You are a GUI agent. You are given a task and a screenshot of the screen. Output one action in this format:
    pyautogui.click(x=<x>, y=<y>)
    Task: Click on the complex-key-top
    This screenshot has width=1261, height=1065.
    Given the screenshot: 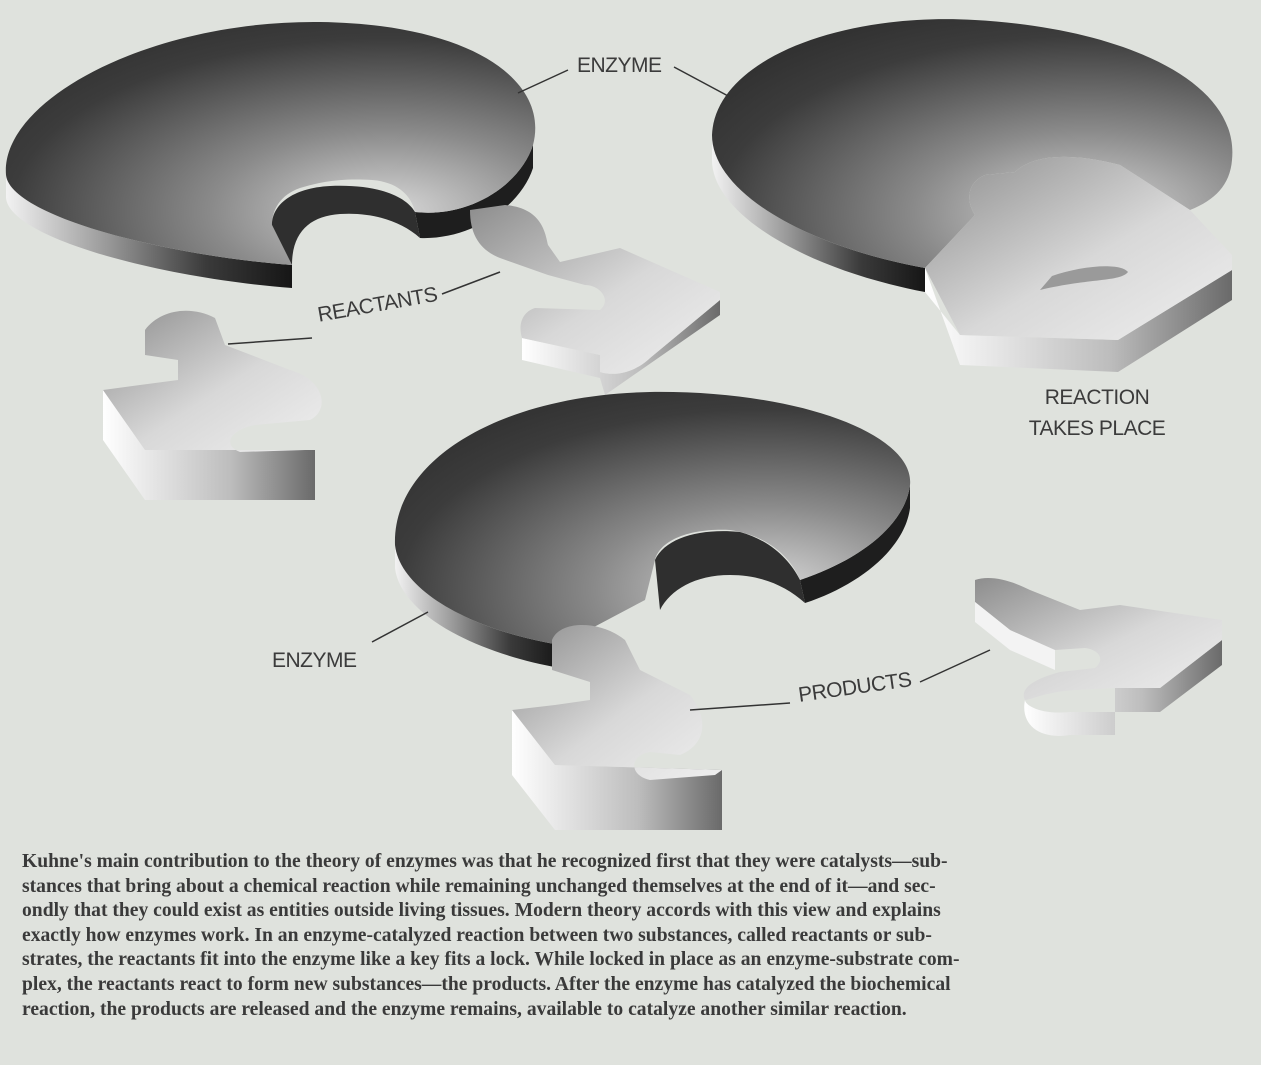 What is the action you would take?
    pyautogui.click(x=1078, y=248)
    